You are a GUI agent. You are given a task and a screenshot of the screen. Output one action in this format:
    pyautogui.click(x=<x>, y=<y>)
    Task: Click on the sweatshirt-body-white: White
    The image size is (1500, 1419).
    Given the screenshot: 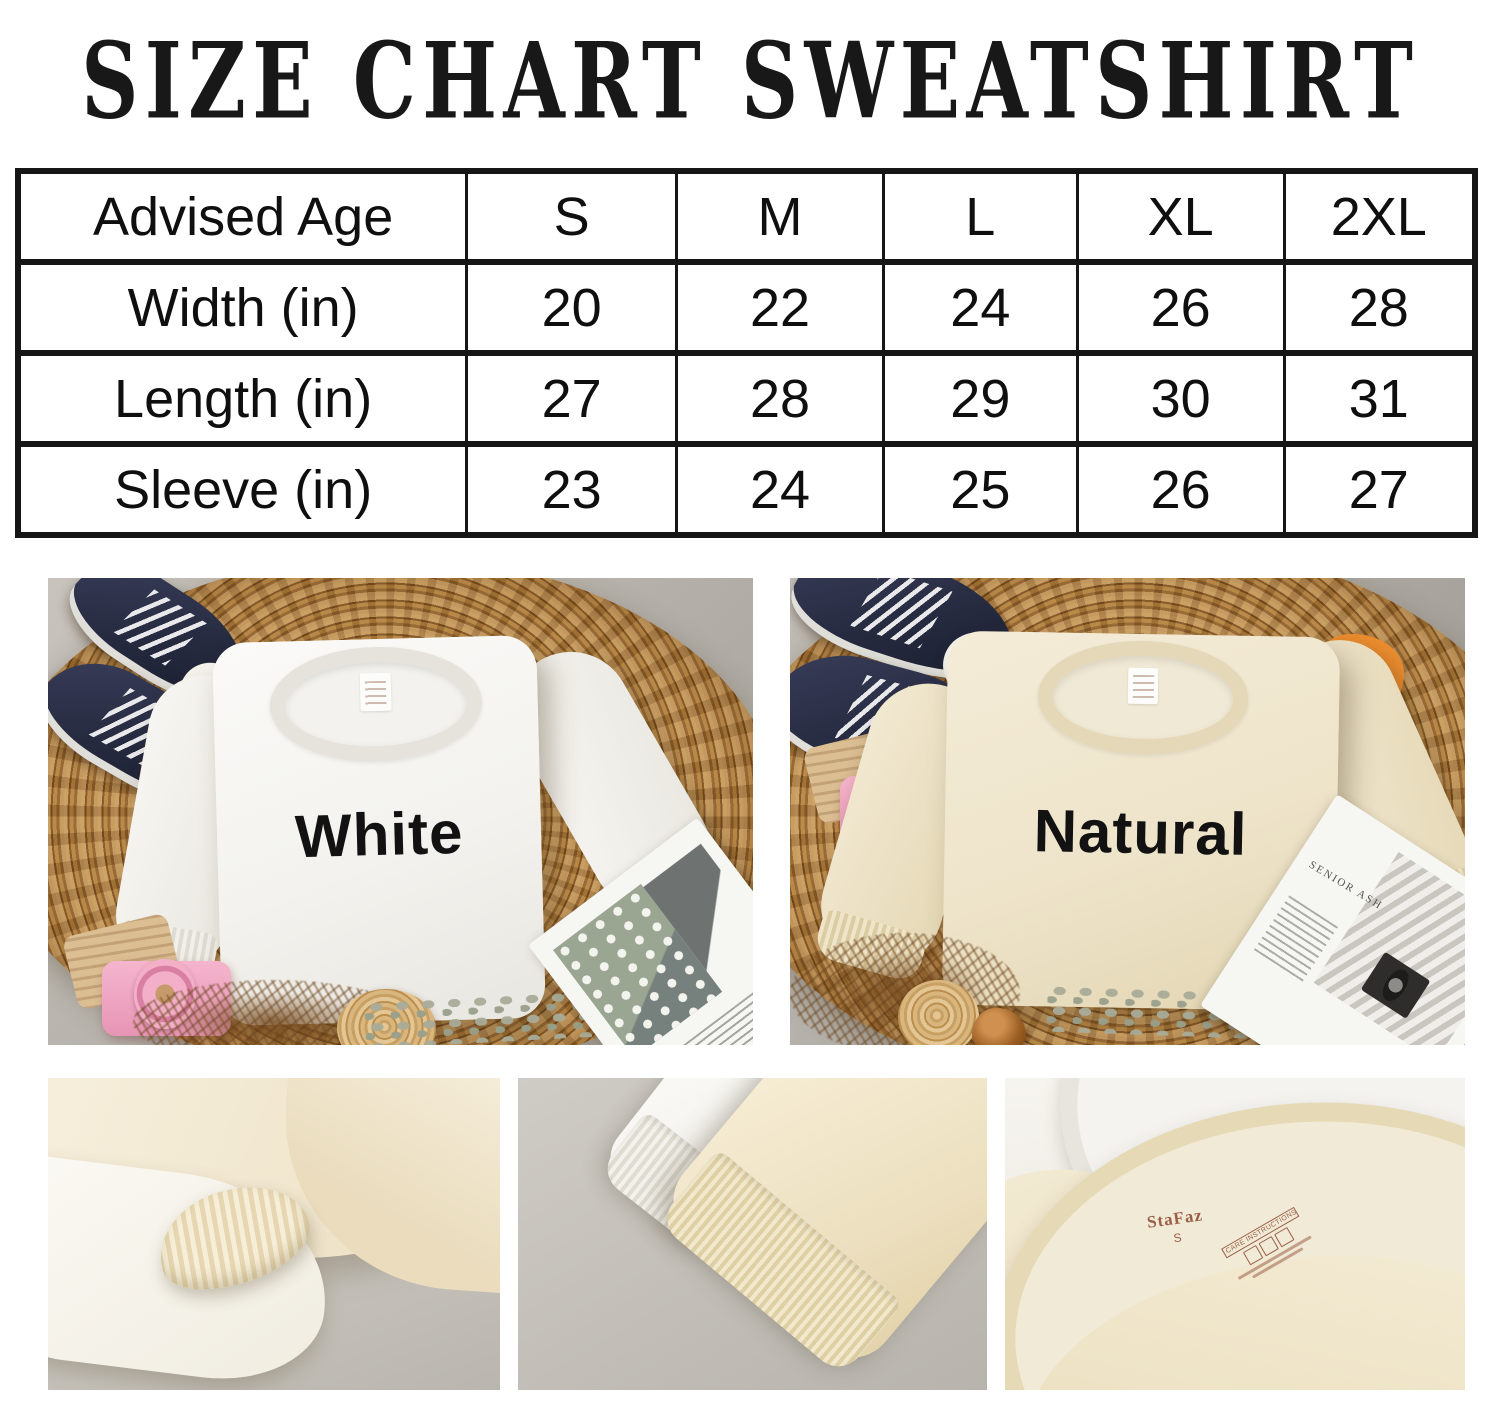 What is the action you would take?
    pyautogui.click(x=379, y=830)
    